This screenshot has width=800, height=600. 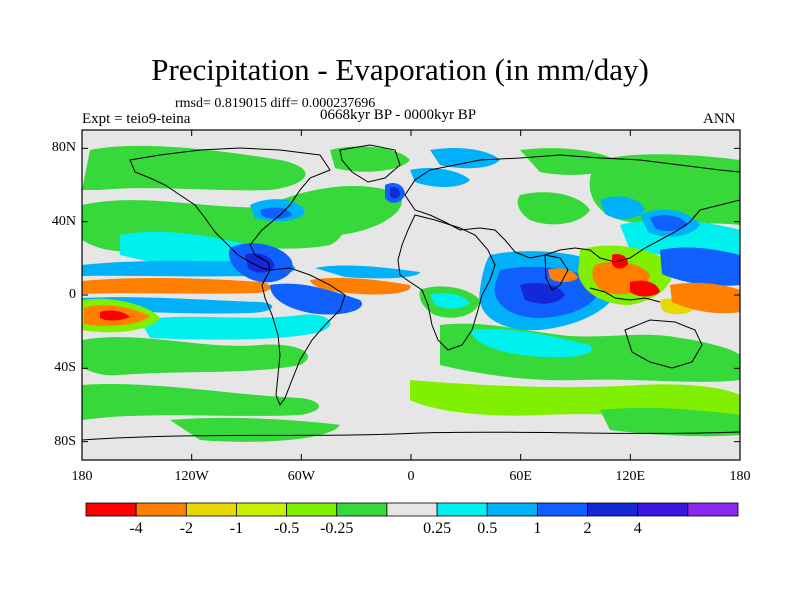 I want to click on y-tick-label: 40S, so click(x=65, y=368).